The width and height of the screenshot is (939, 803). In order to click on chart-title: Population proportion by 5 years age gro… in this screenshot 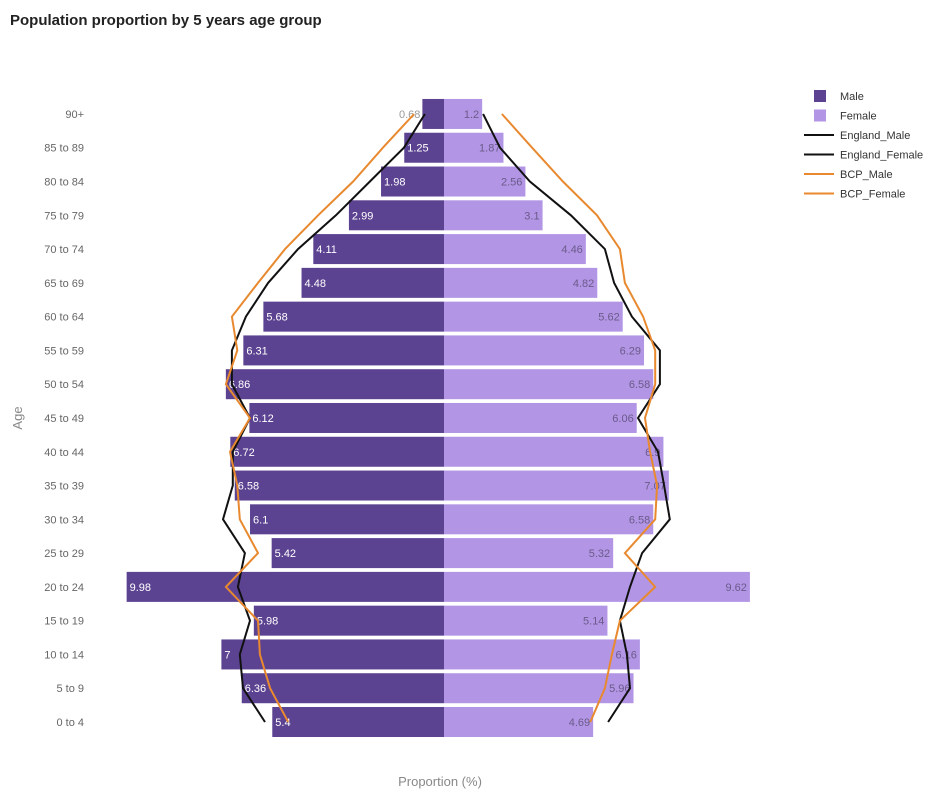, I will do `click(166, 20)`.